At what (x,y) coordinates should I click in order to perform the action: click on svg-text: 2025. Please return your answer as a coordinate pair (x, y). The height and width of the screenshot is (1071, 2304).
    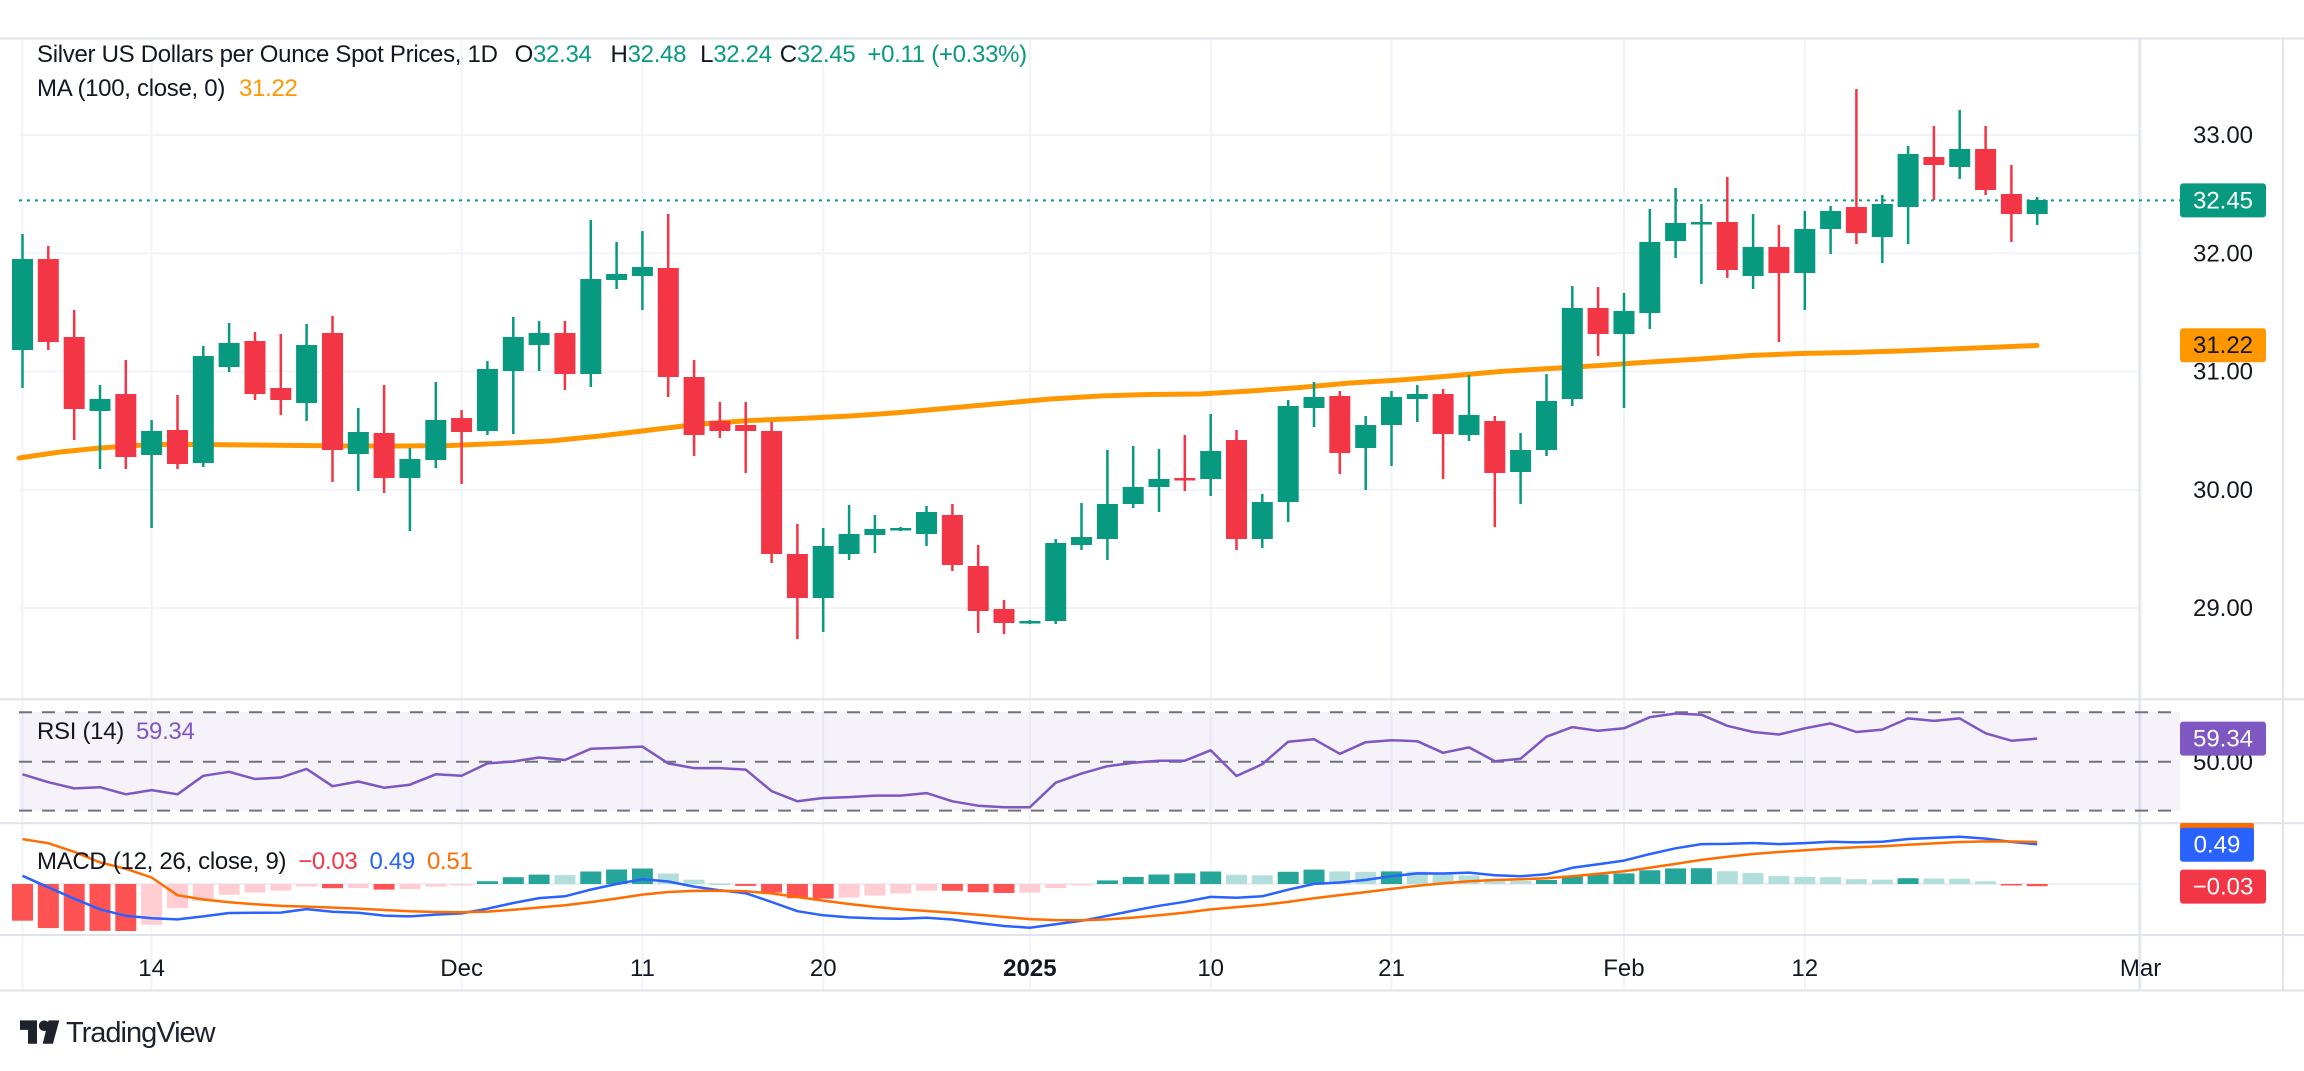
    Looking at the image, I should click on (1029, 968).